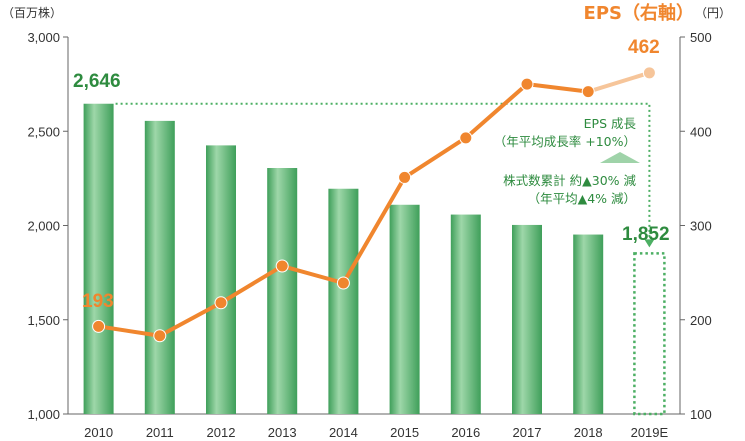 This screenshot has height=441, width=745. I want to click on x-tick-label: 2012, so click(221, 432).